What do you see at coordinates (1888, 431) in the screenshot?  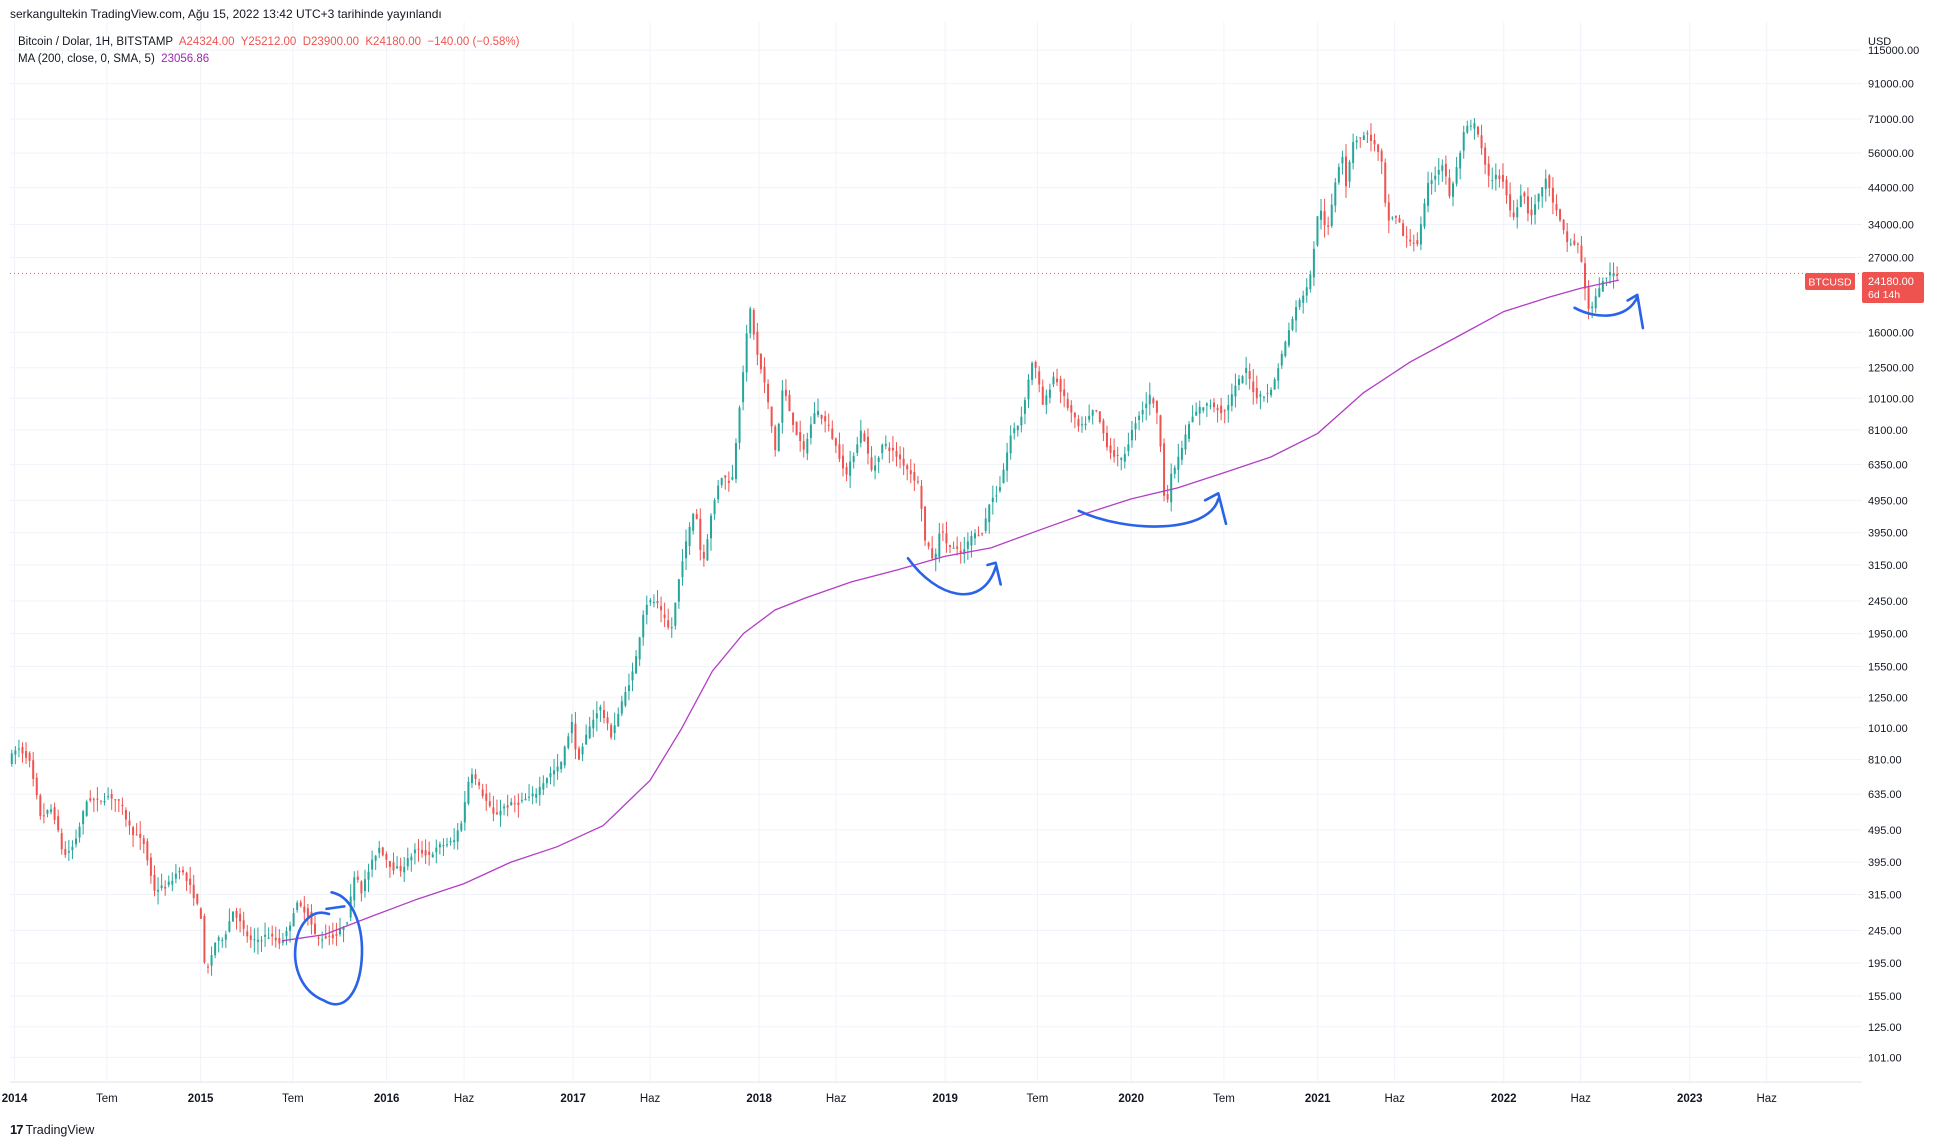 I see `y-tick-label: 8100.00` at bounding box center [1888, 431].